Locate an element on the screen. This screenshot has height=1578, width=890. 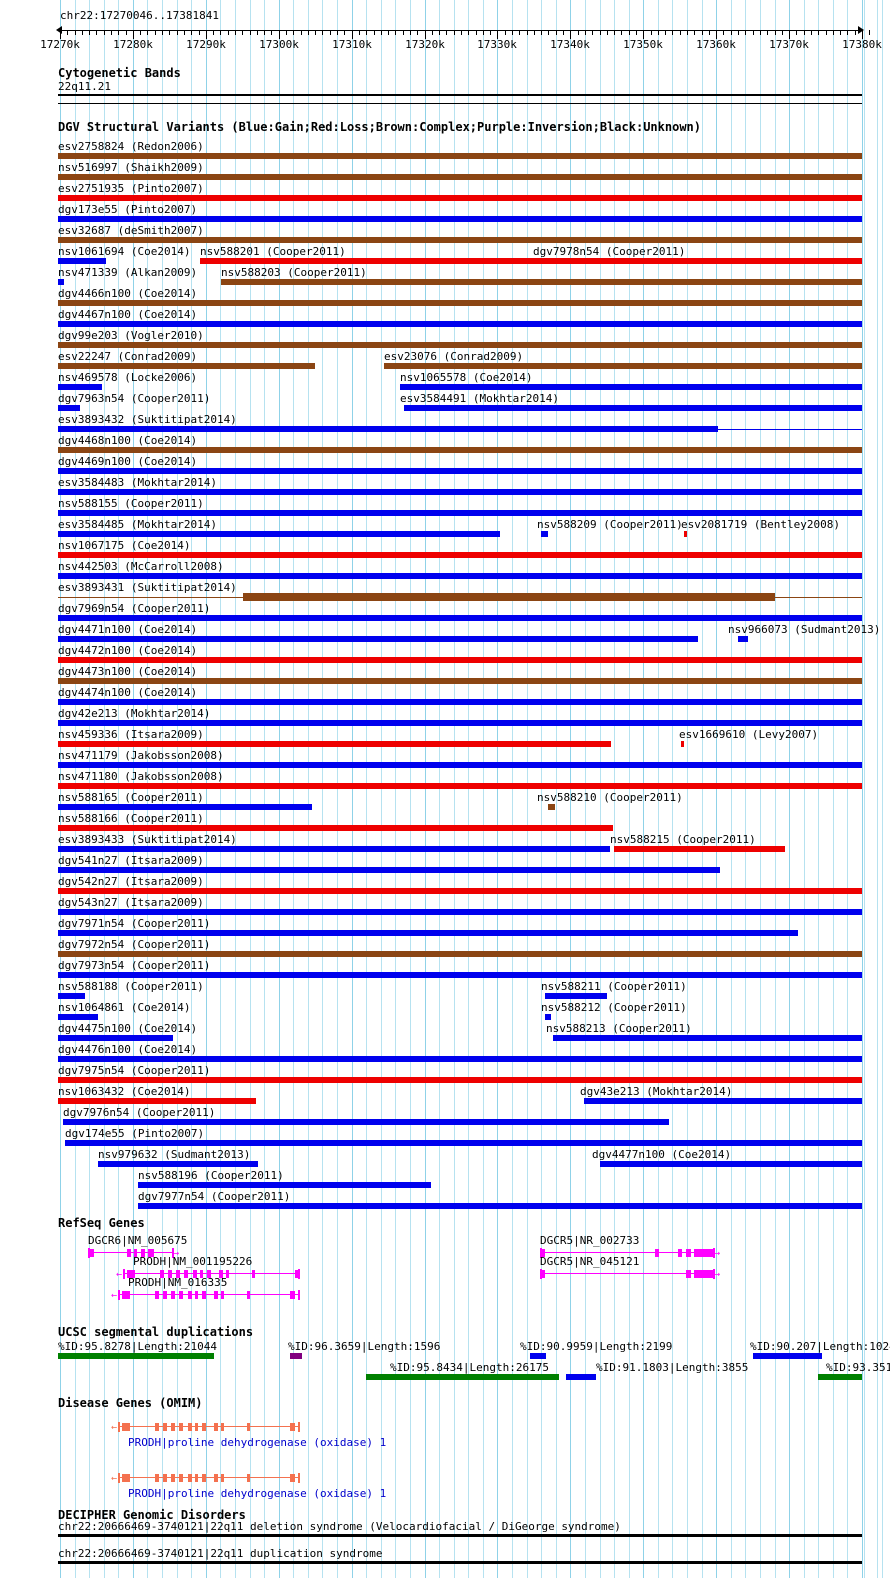
cytoband-bar is located at coordinates (460, 95).